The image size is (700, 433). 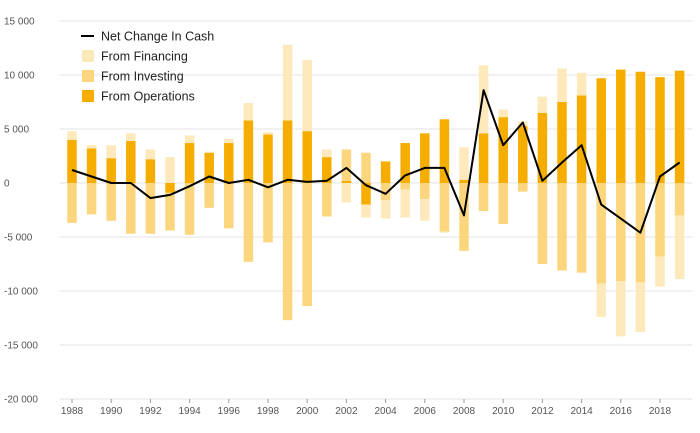 What do you see at coordinates (307, 411) in the screenshot?
I see `x-tick-label: 2000` at bounding box center [307, 411].